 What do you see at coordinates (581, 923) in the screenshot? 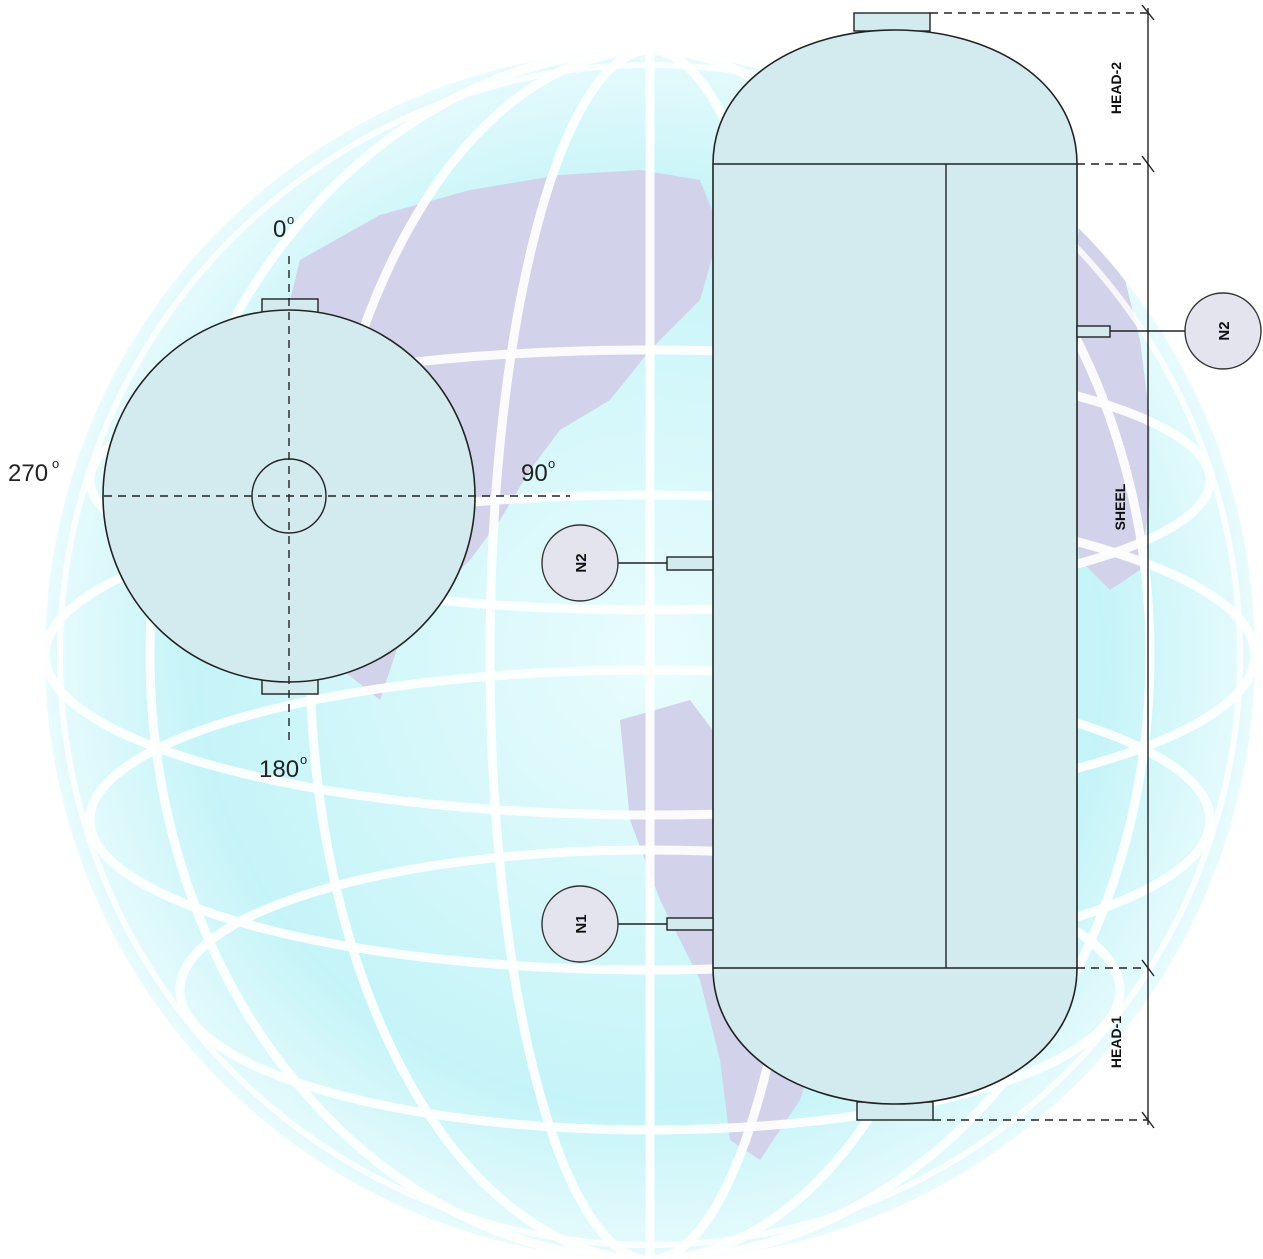
I see `nozzle-label: N1` at bounding box center [581, 923].